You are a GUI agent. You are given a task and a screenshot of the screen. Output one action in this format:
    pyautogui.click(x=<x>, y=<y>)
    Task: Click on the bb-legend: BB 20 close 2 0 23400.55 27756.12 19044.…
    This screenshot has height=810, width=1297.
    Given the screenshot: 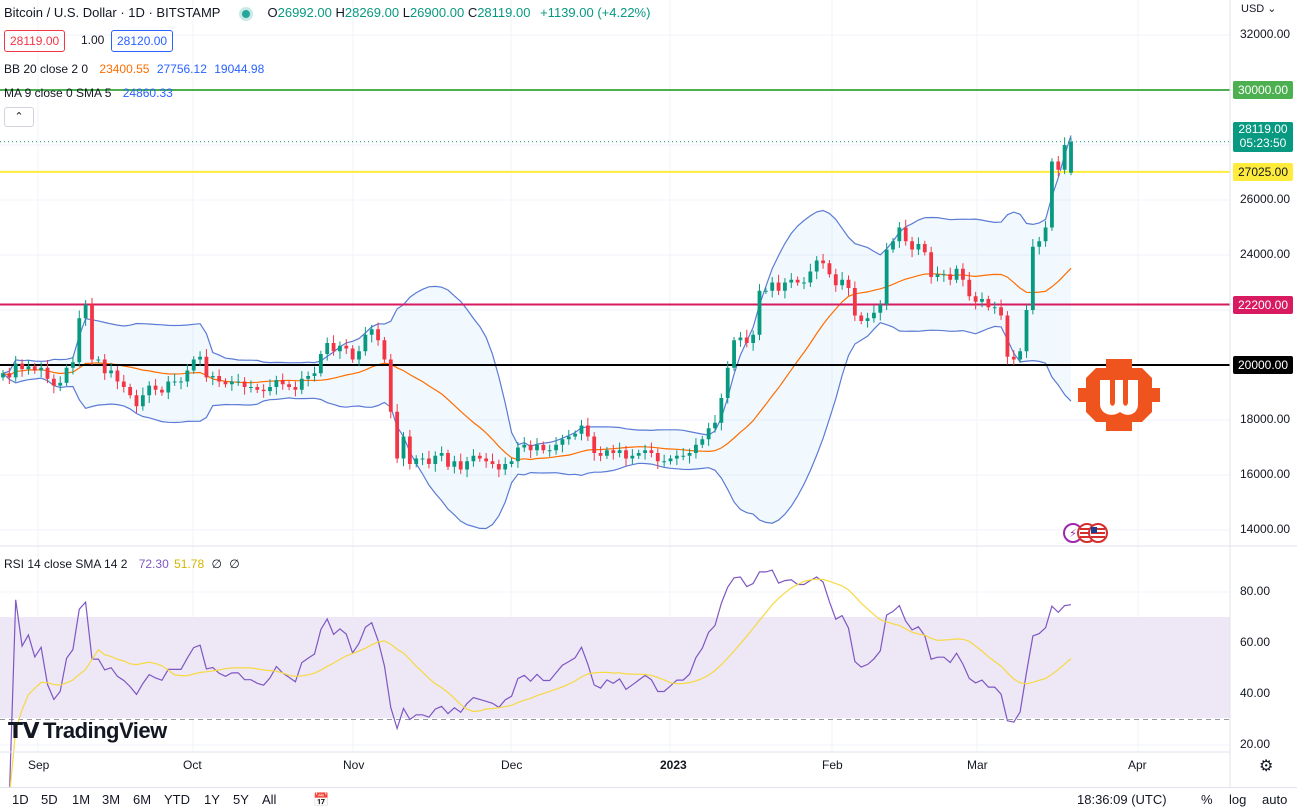 What is the action you would take?
    pyautogui.click(x=134, y=69)
    